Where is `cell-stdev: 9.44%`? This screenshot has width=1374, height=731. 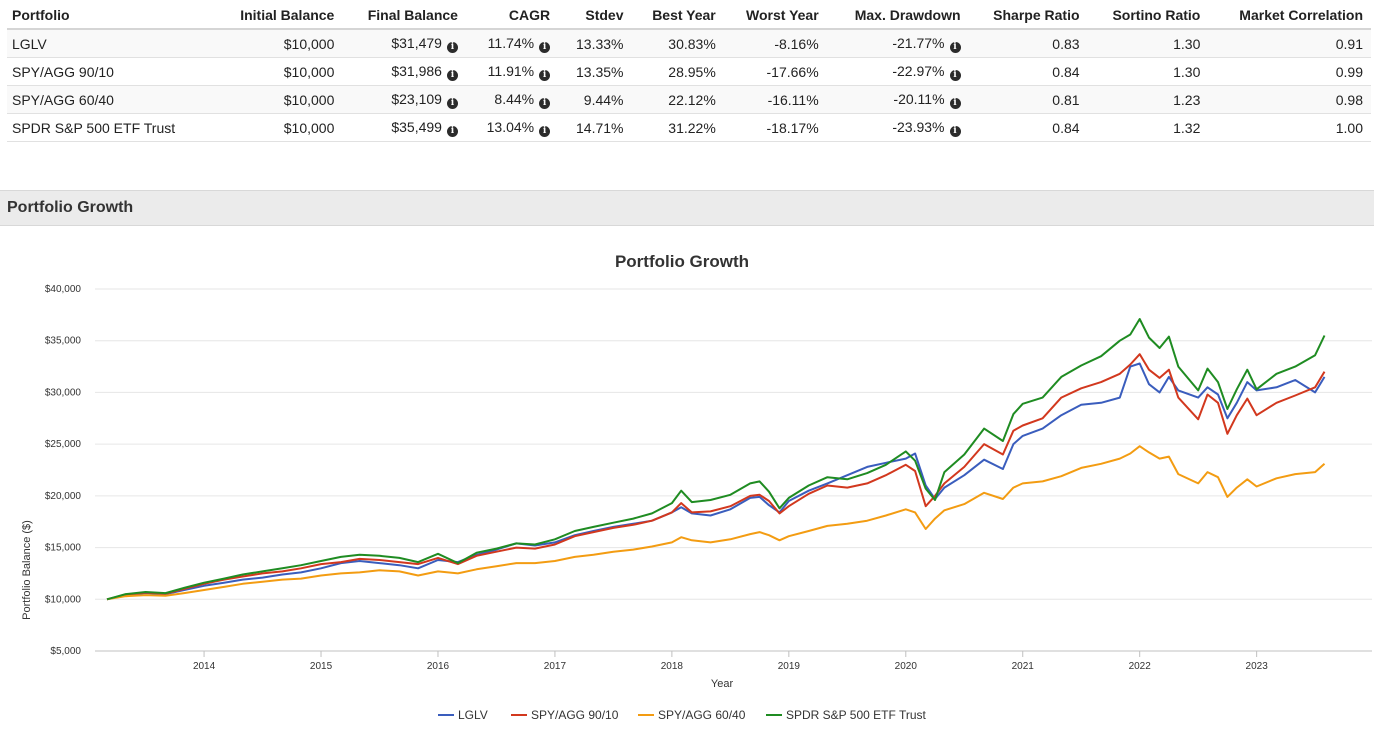 cell-stdev: 9.44% is located at coordinates (597, 99).